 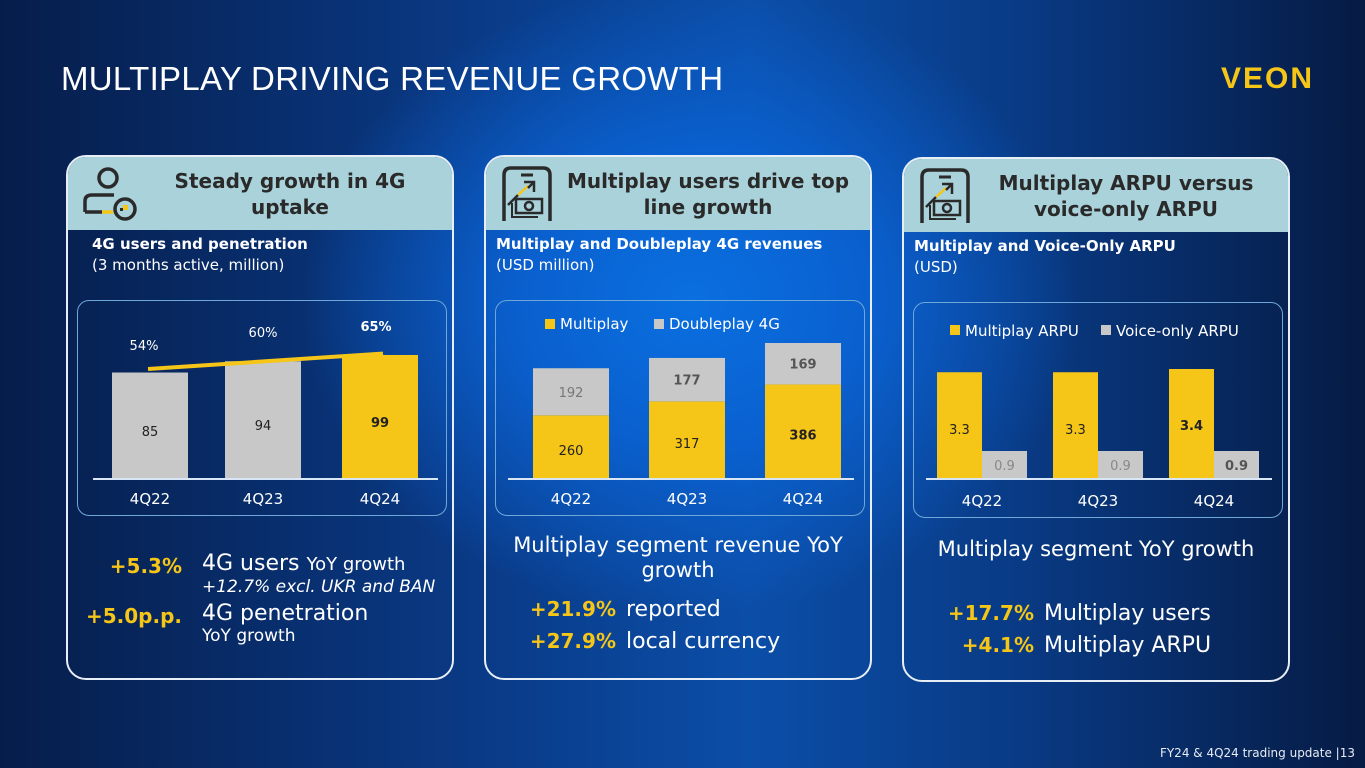 I want to click on stat-local-currency: +27.9% local currency, so click(x=643, y=641).